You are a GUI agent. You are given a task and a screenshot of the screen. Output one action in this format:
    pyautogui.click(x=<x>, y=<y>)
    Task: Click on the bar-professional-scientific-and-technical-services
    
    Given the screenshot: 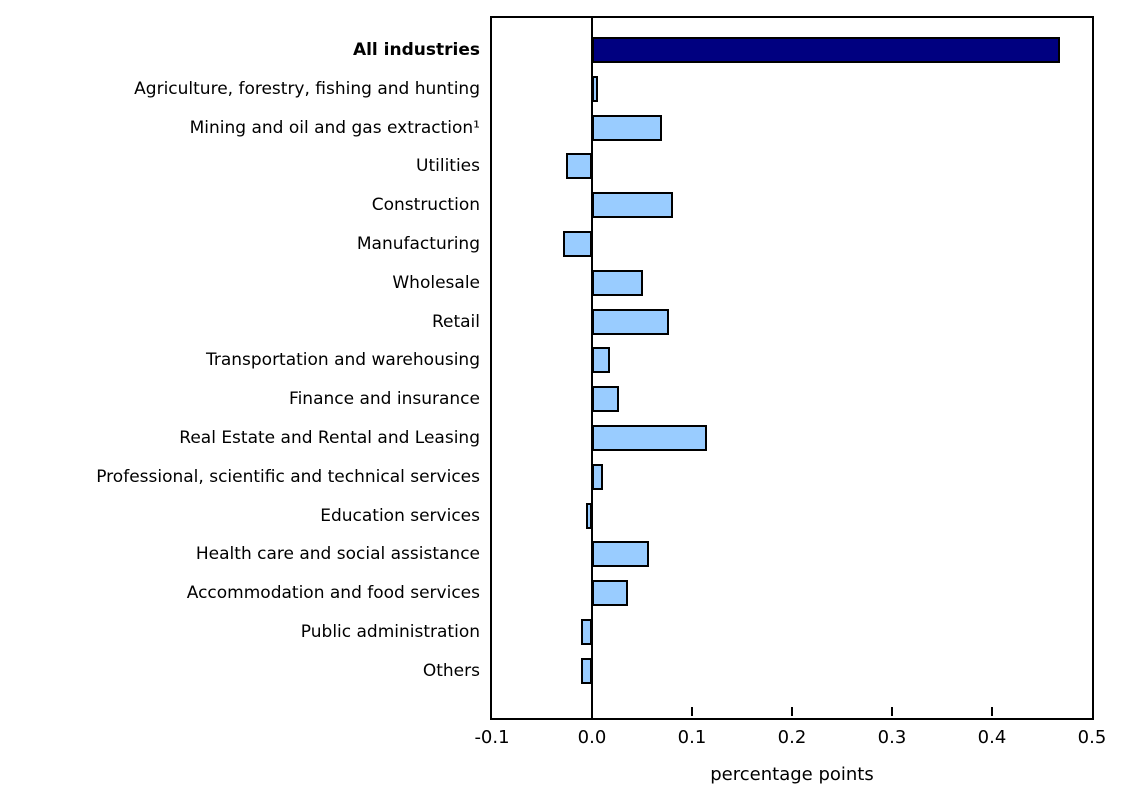 What is the action you would take?
    pyautogui.click(x=597, y=476)
    